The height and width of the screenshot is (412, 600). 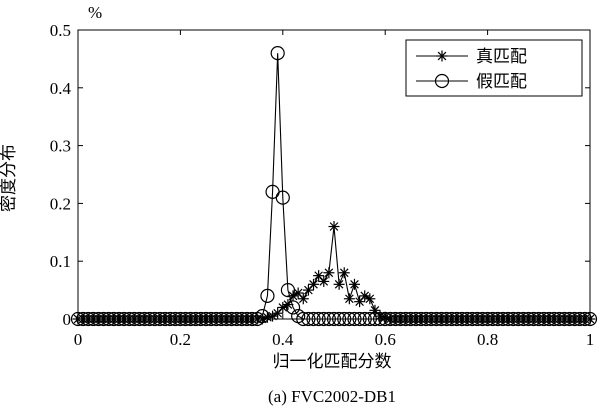 I want to click on legend-box, so click(x=494, y=68).